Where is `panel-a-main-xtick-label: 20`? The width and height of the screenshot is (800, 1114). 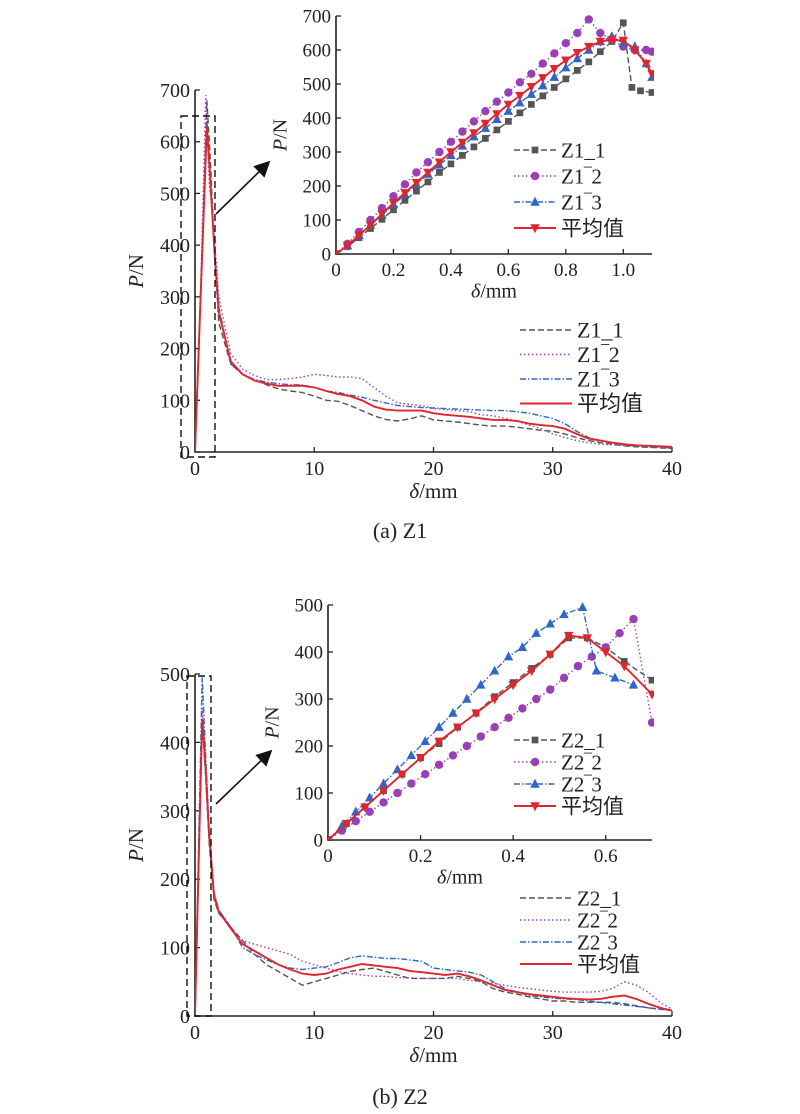 panel-a-main-xtick-label: 20 is located at coordinates (434, 469).